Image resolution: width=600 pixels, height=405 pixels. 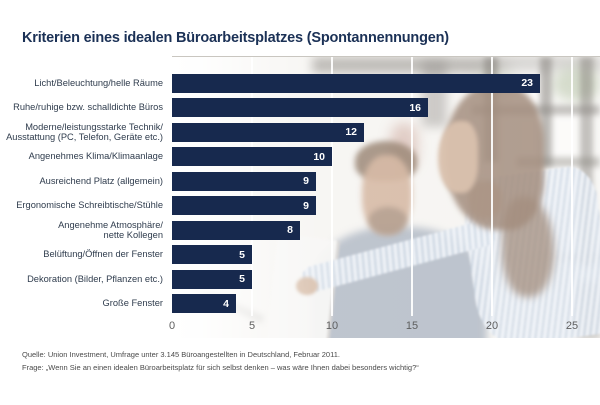 What do you see at coordinates (204, 304) in the screenshot?
I see `bar: 4` at bounding box center [204, 304].